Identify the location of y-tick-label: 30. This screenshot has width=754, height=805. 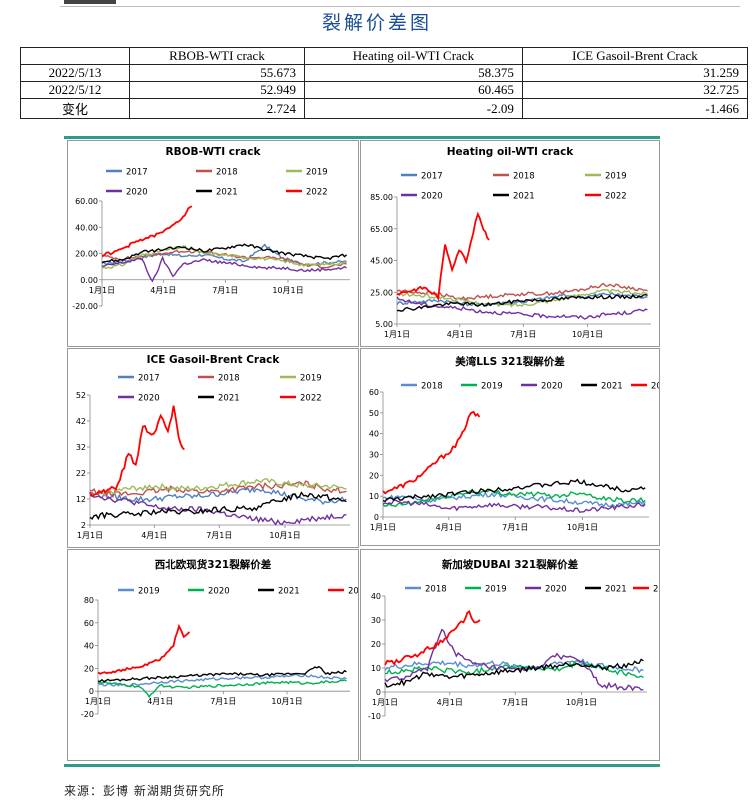
(374, 455).